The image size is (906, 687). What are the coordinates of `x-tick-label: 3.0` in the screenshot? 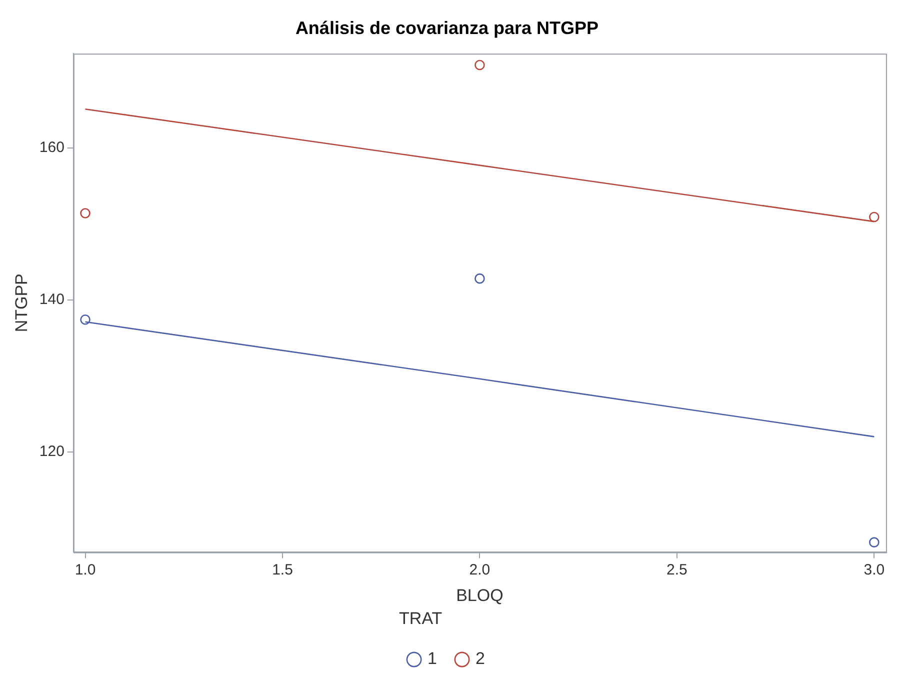 It's located at (874, 569).